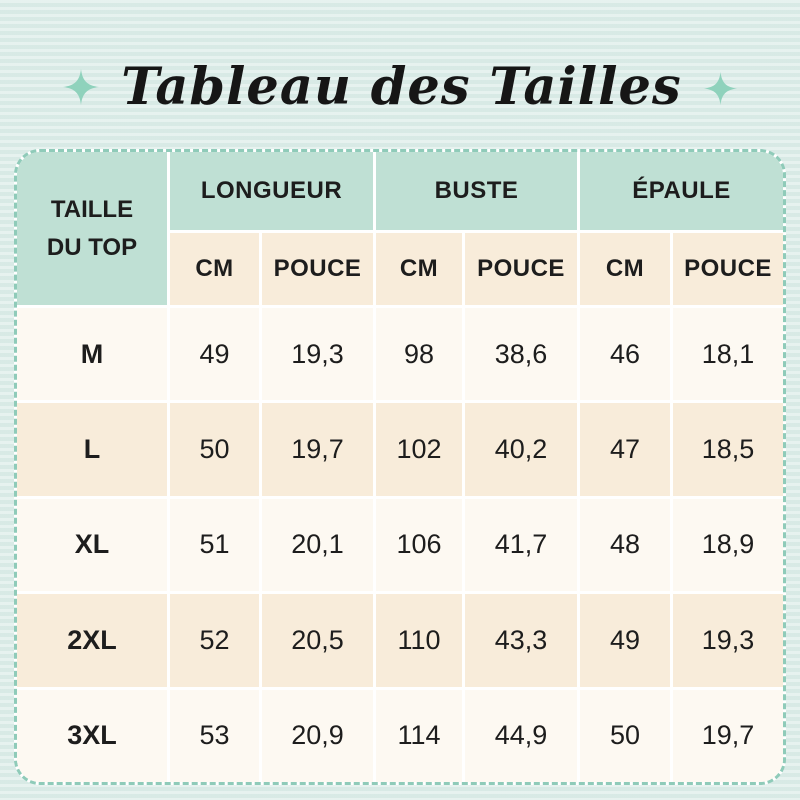 Image resolution: width=800 pixels, height=800 pixels. Describe the element at coordinates (92, 735) in the screenshot. I see `row-size-label: 3XL` at that location.